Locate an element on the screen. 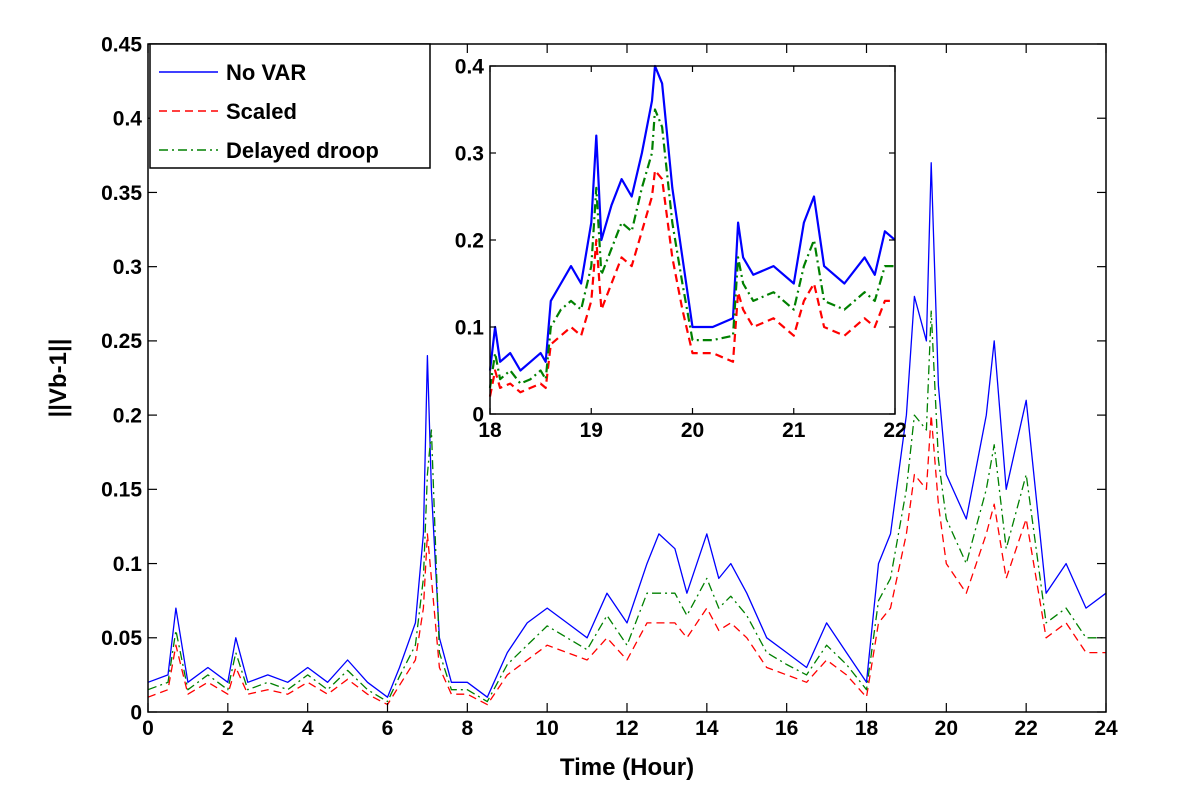 The height and width of the screenshot is (797, 1196). inset-ytick-label: 0.1 is located at coordinates (470, 327).